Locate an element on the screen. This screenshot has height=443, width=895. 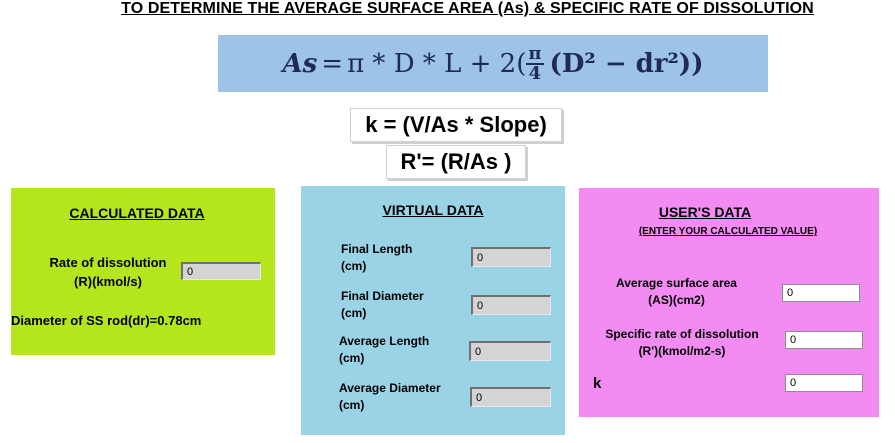
average-diameter-label: Average Diameter (cm) is located at coordinates (405, 397).